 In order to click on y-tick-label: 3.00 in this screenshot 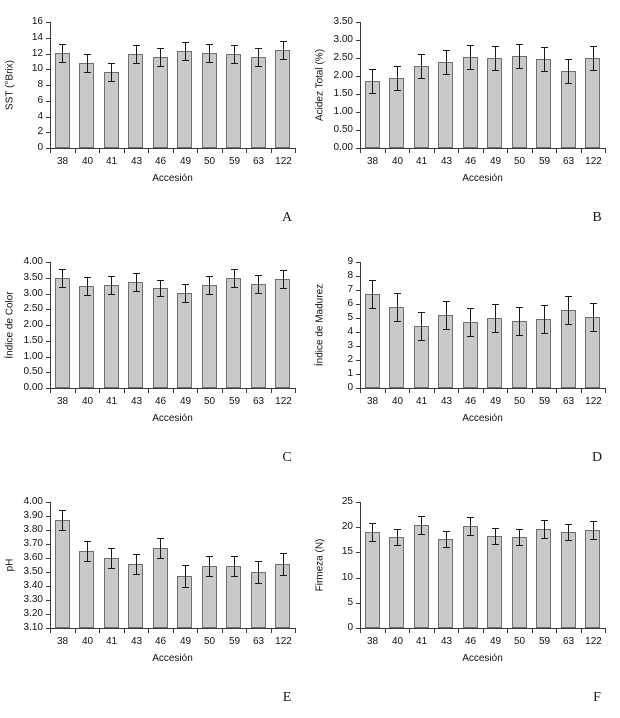, I will do `click(33, 293)`.